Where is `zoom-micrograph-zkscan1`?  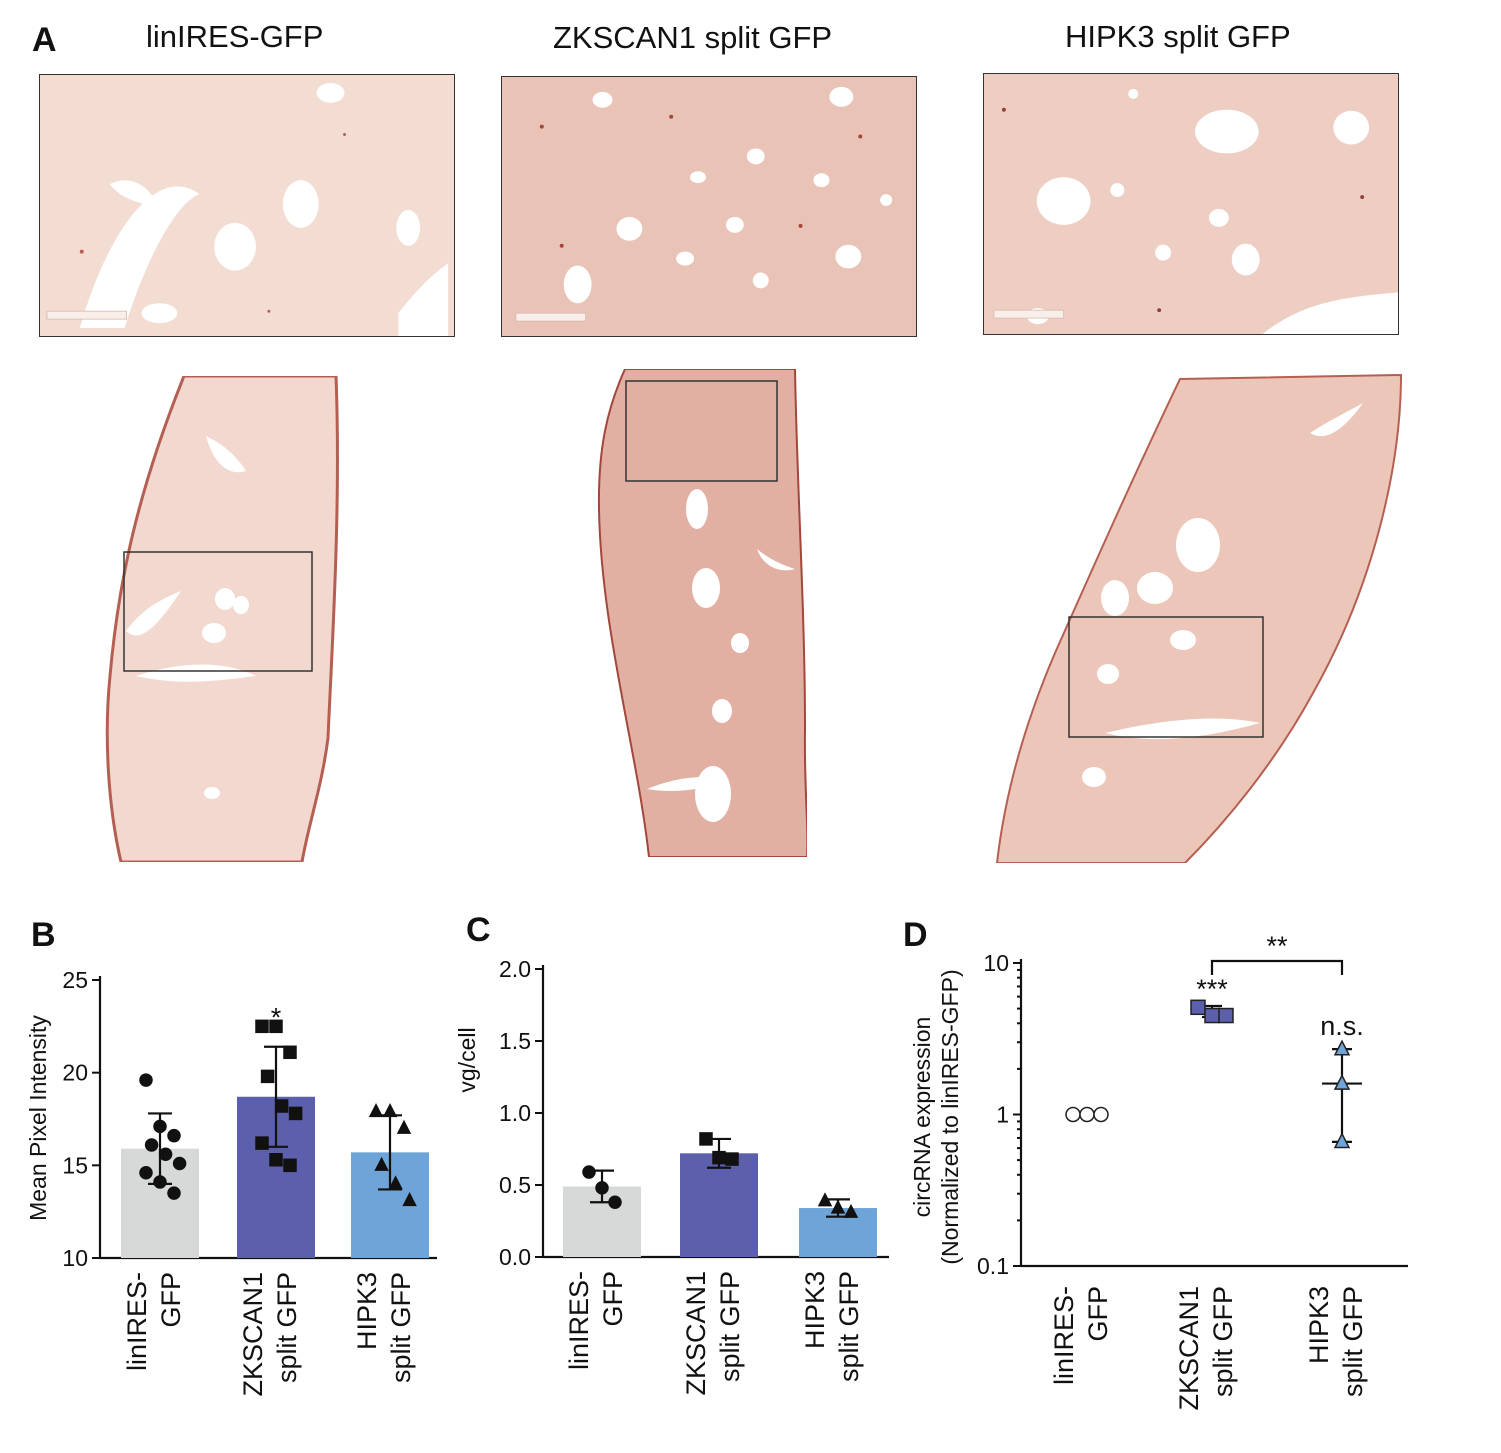 zoom-micrograph-zkscan1 is located at coordinates (709, 206).